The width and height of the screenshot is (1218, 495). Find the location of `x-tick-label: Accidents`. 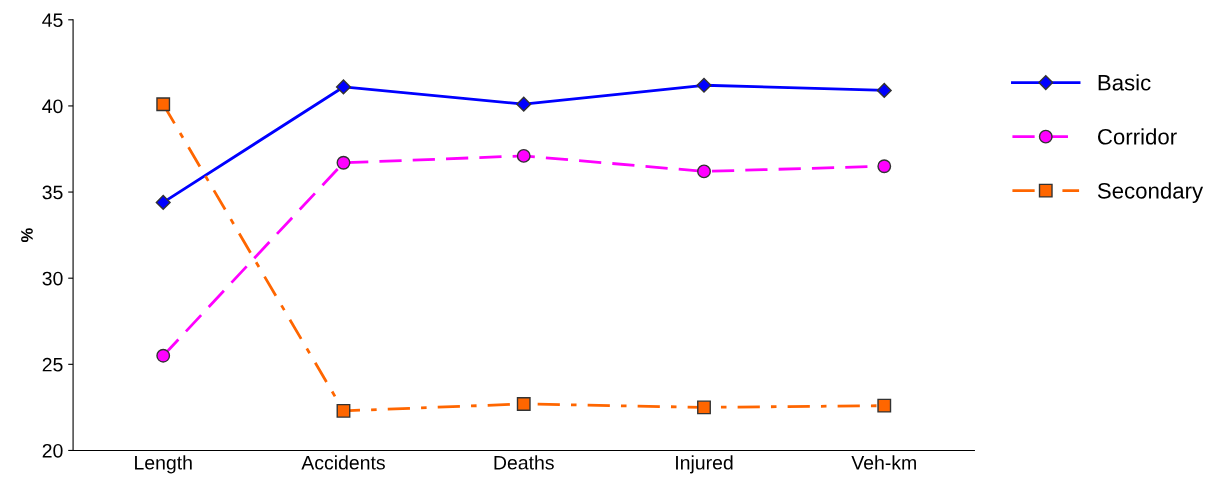

x-tick-label: Accidents is located at coordinates (343, 462).